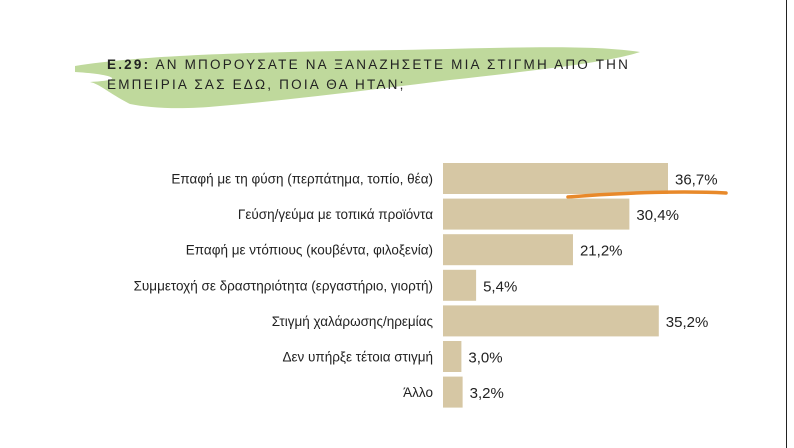  What do you see at coordinates (696, 180) in the screenshot?
I see `data-label: 36,7%` at bounding box center [696, 180].